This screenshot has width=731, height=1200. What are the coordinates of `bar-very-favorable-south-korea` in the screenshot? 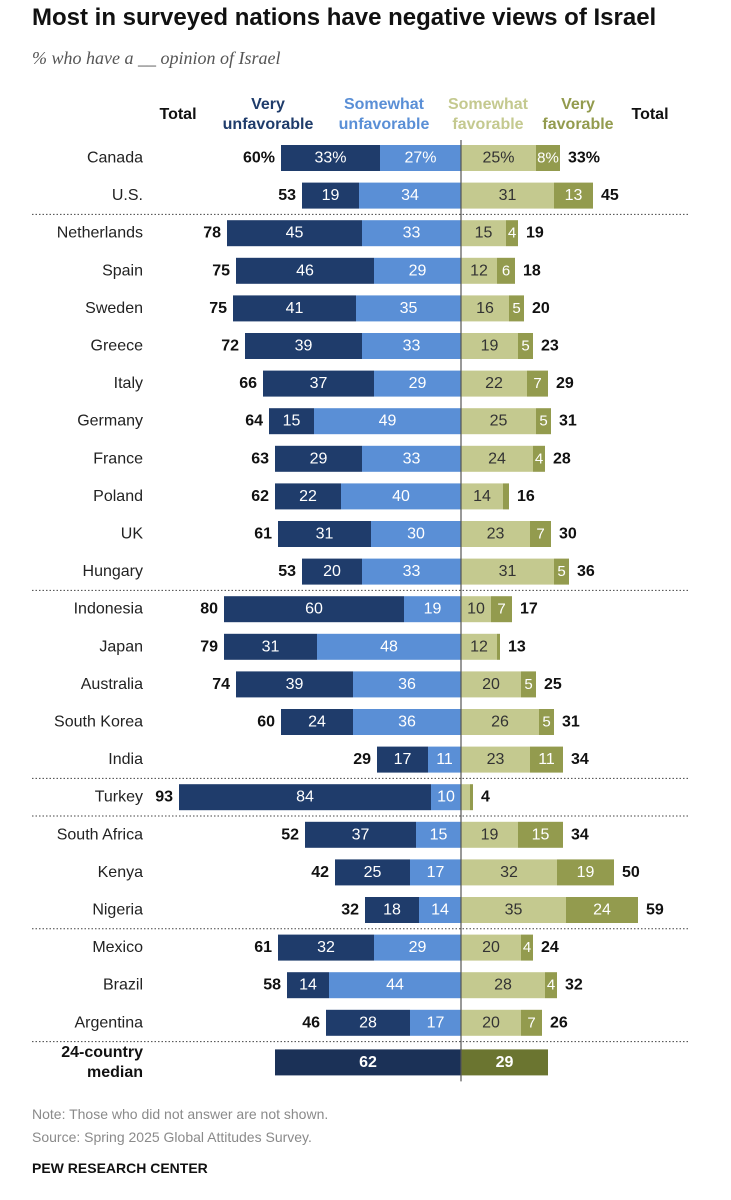 It's located at (546, 722).